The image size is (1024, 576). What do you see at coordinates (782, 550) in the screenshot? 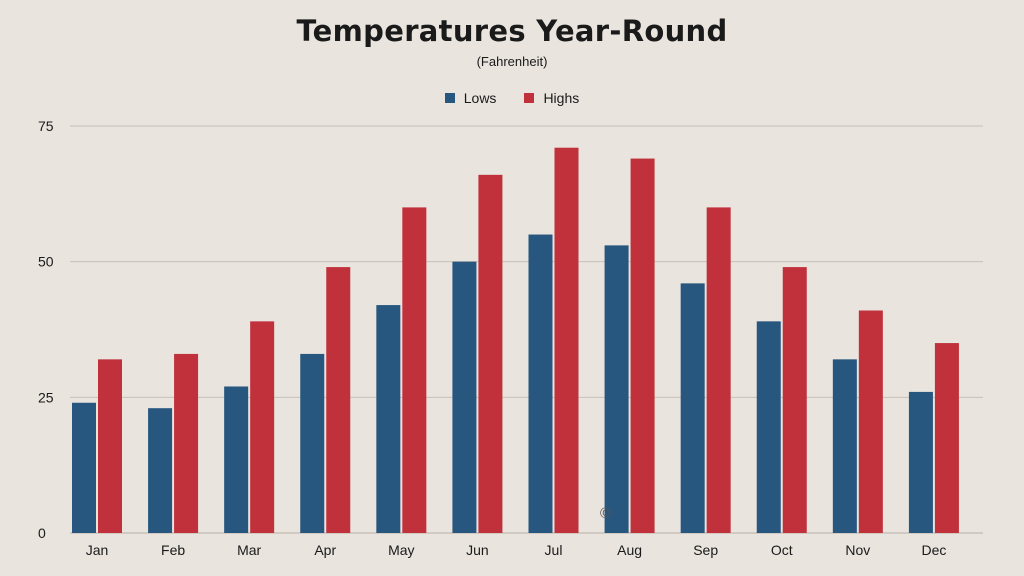
I see `x-tick-label: Oct` at bounding box center [782, 550].